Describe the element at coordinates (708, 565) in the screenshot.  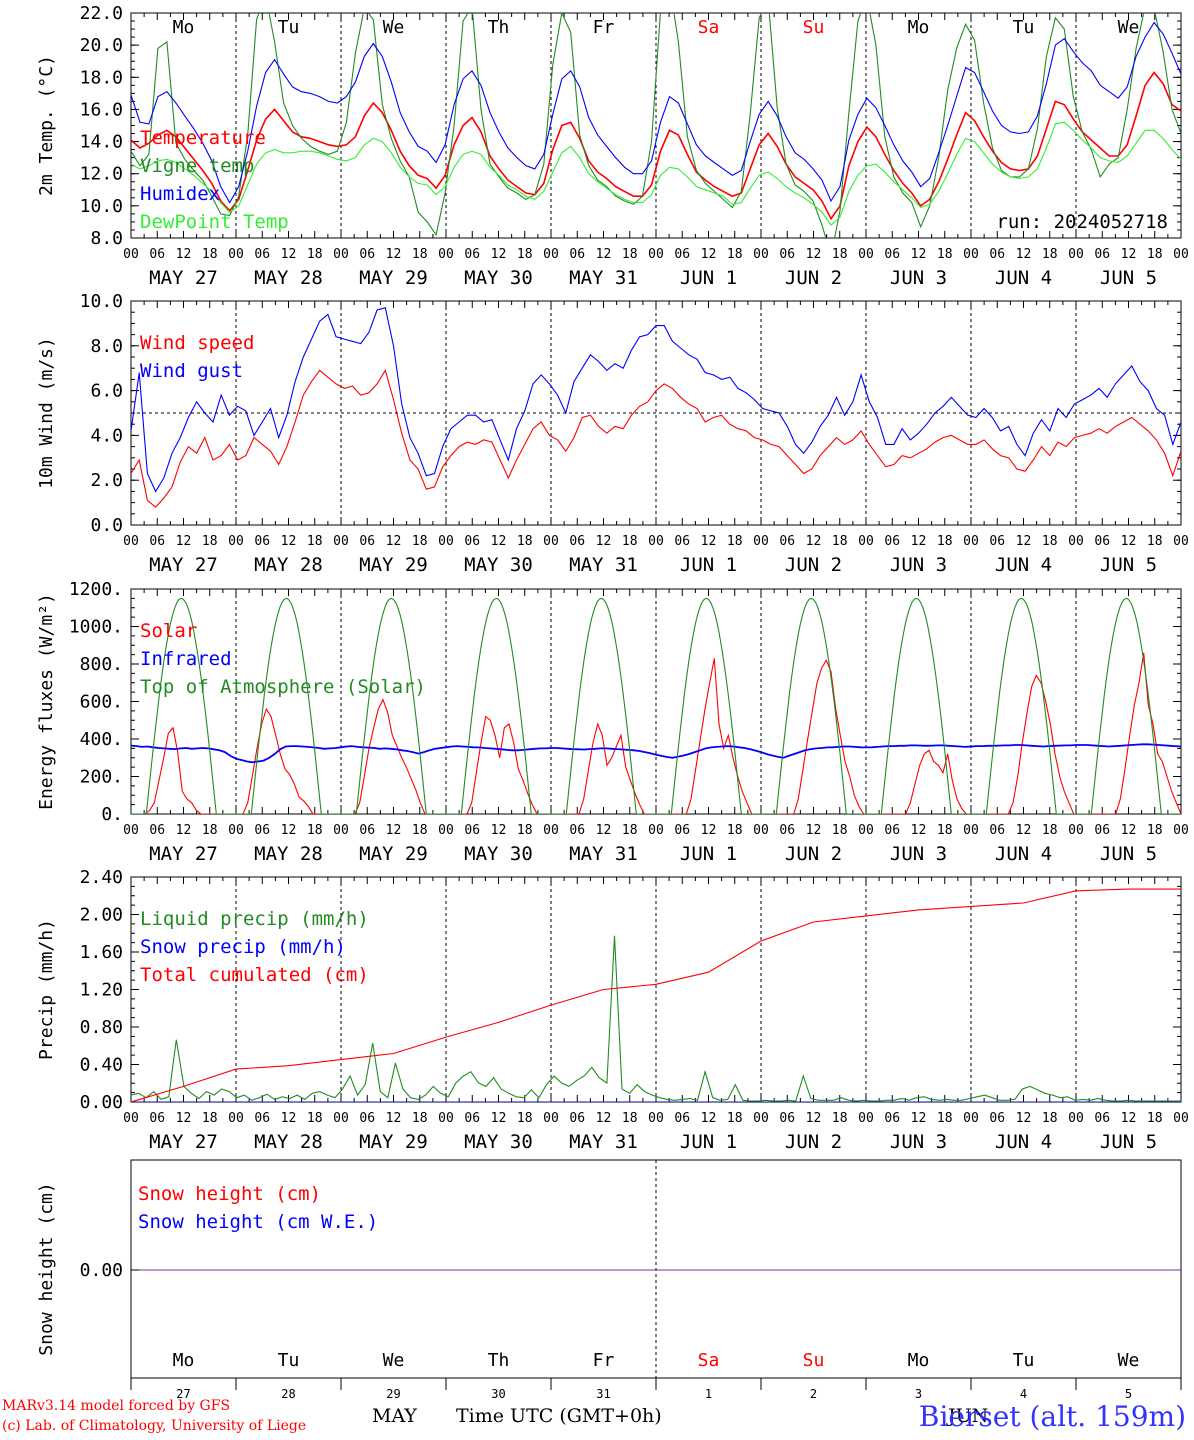
I see `date-label: JUN 1` at that location.